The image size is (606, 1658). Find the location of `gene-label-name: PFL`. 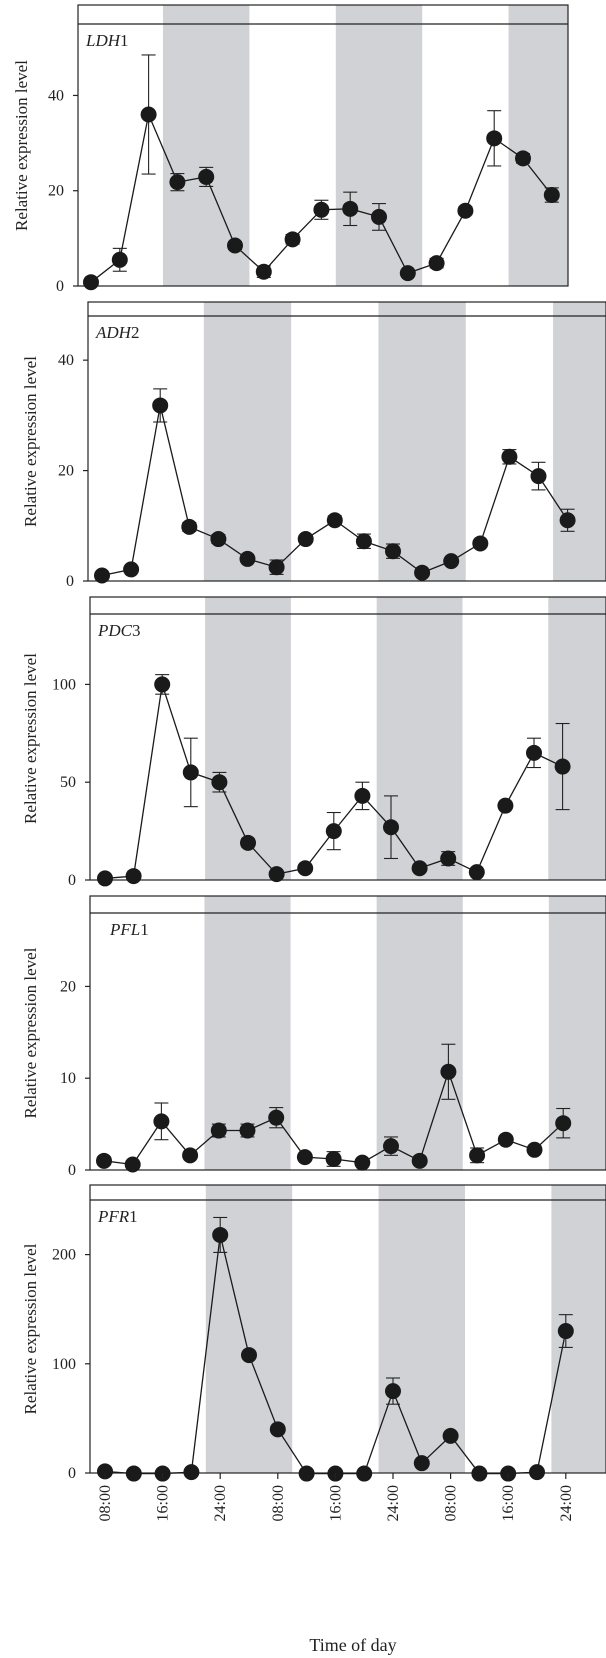

gene-label-name: PFL is located at coordinates (124, 929).